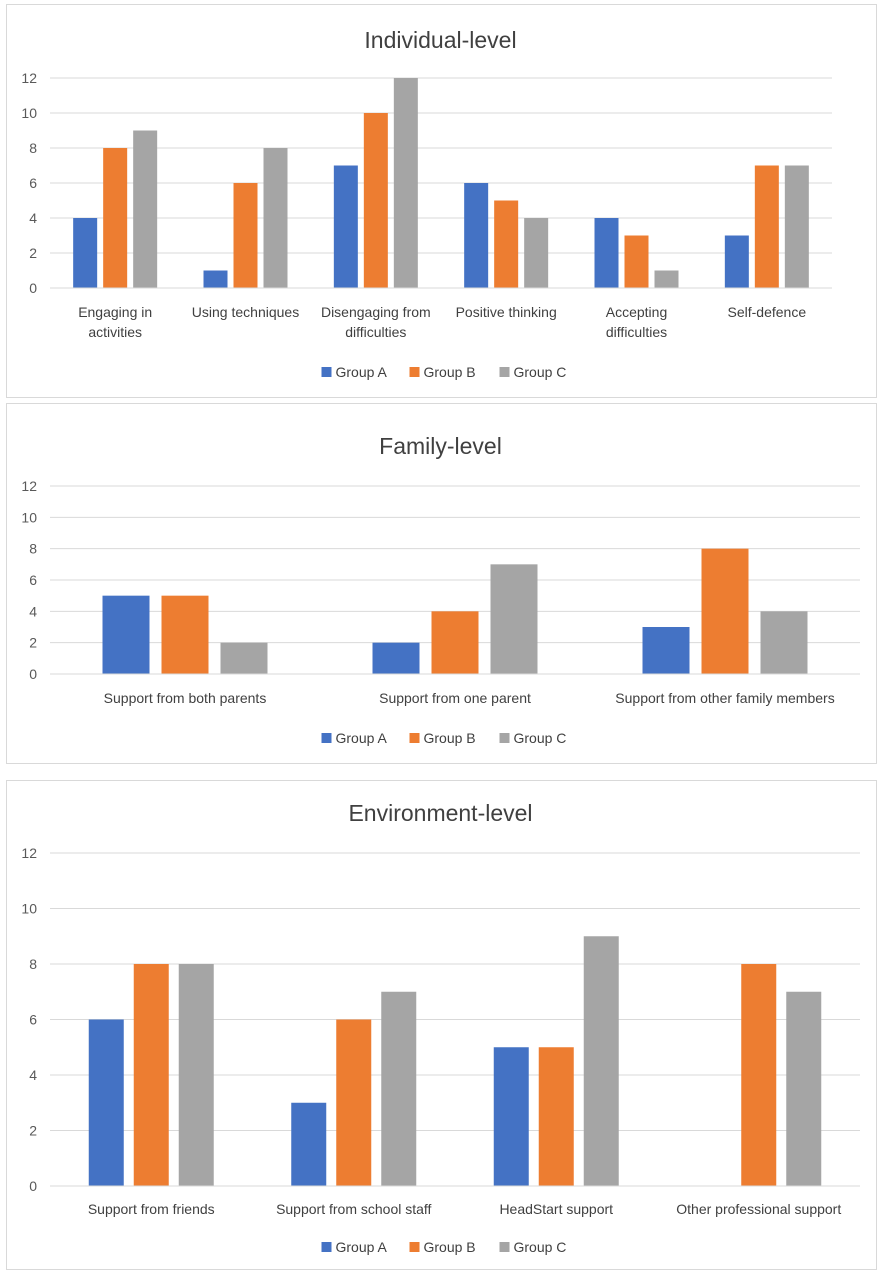 This screenshot has width=879, height=1272. Describe the element at coordinates (758, 1209) in the screenshot. I see `category-label-other-professional-support: Other professional support` at that location.